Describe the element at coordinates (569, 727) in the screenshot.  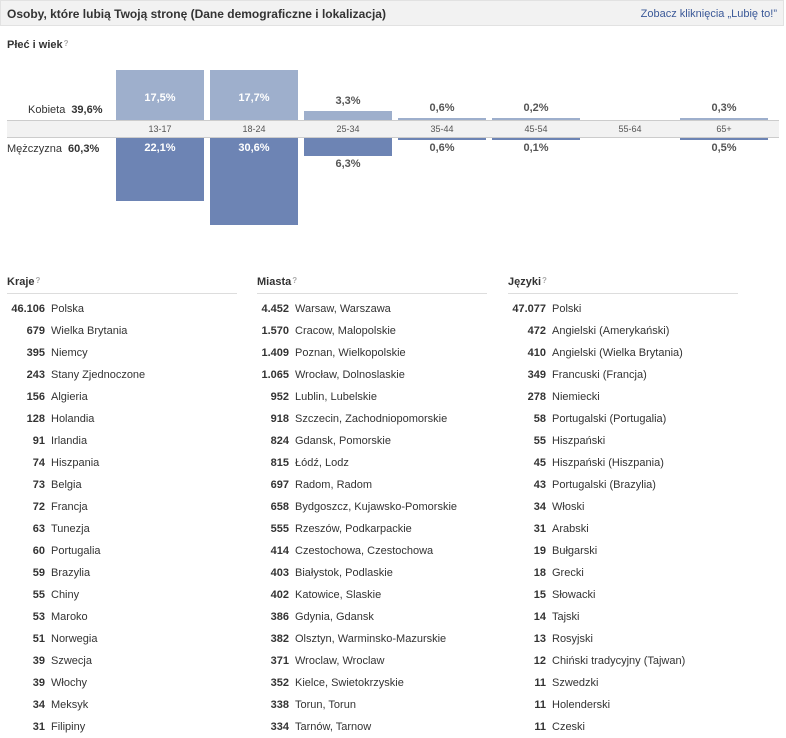
I see `item-name: Czeski` at that location.